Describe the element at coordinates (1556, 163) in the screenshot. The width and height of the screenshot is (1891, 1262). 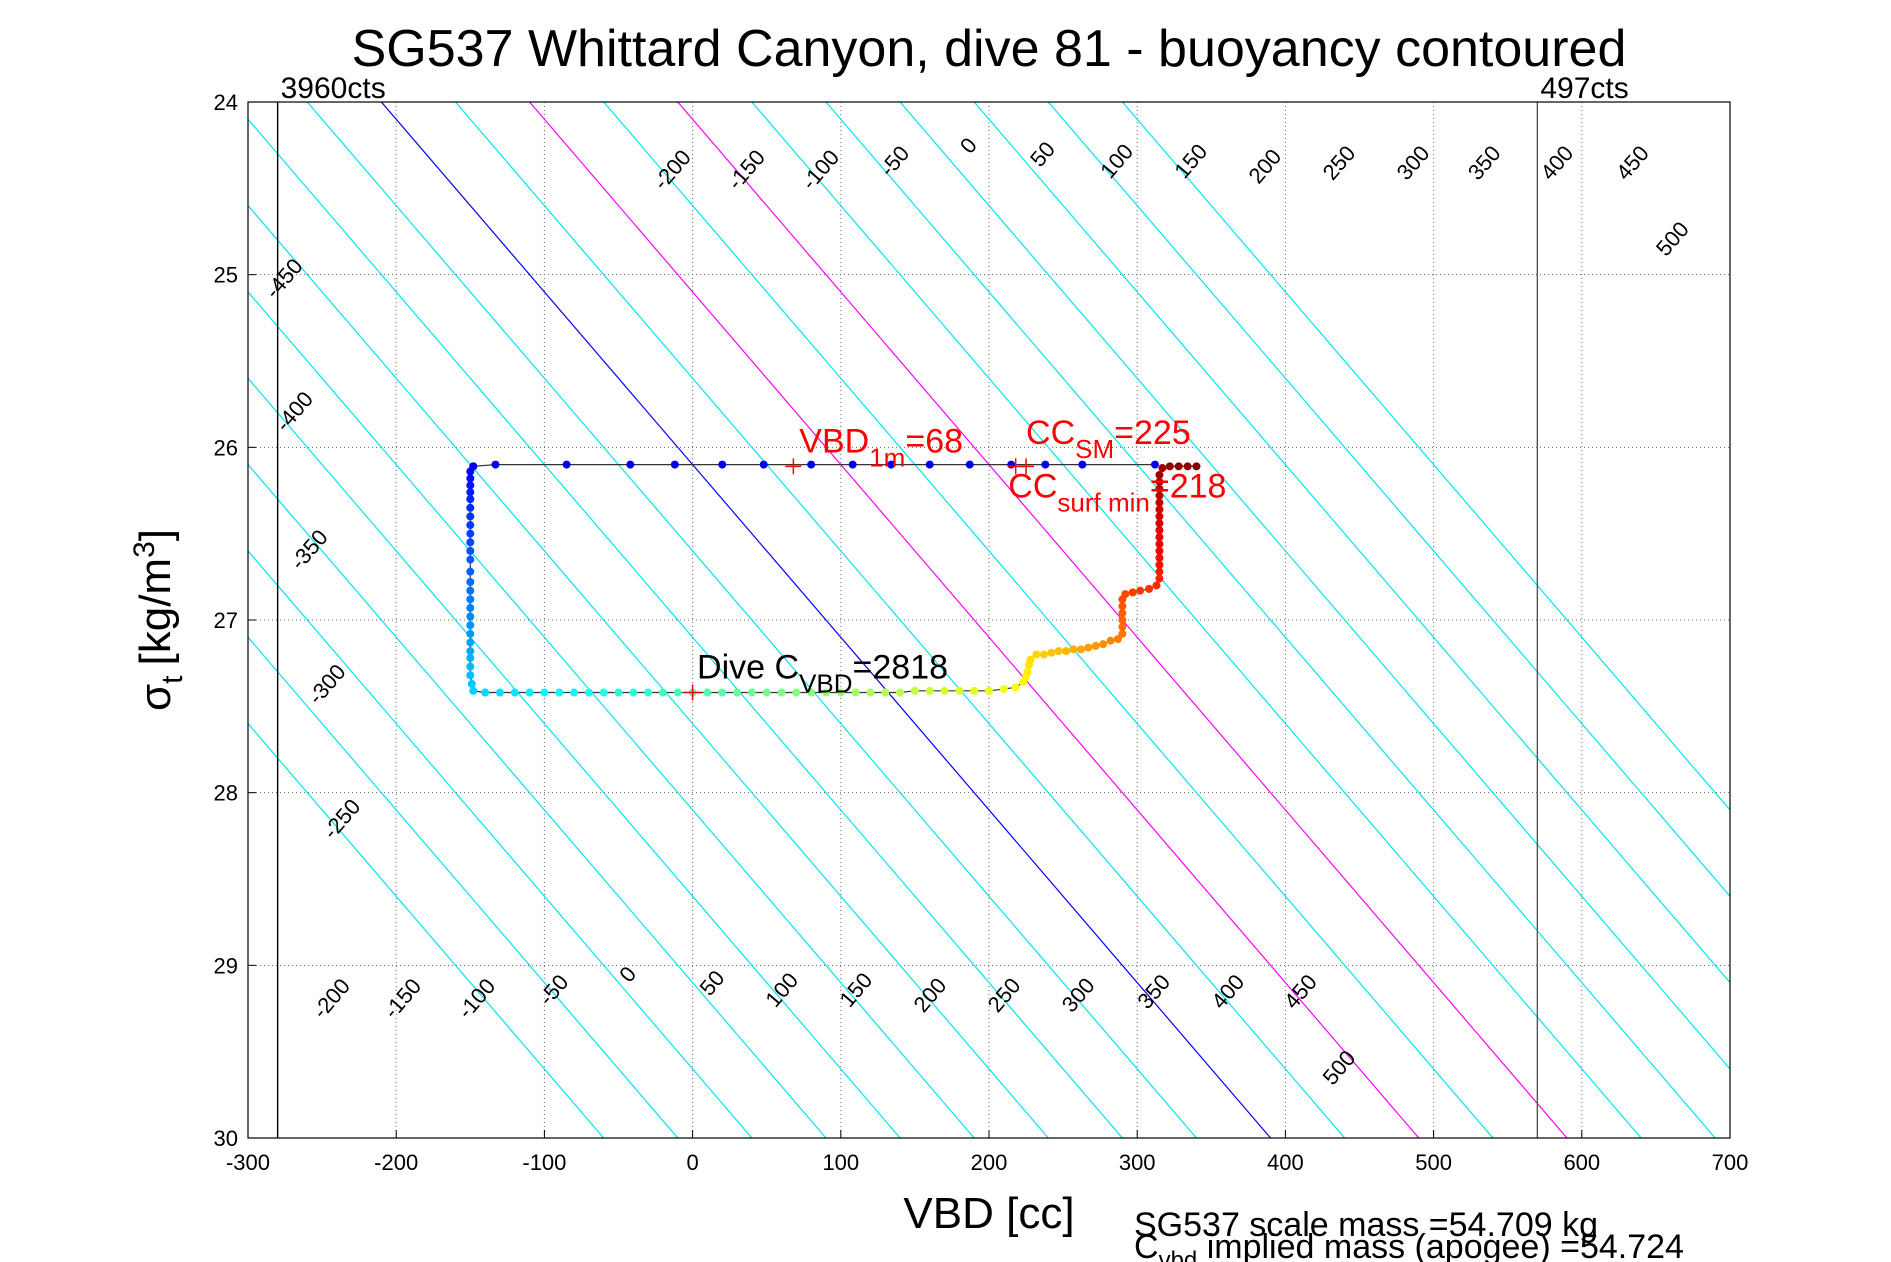
I see `contour-label: 400` at that location.